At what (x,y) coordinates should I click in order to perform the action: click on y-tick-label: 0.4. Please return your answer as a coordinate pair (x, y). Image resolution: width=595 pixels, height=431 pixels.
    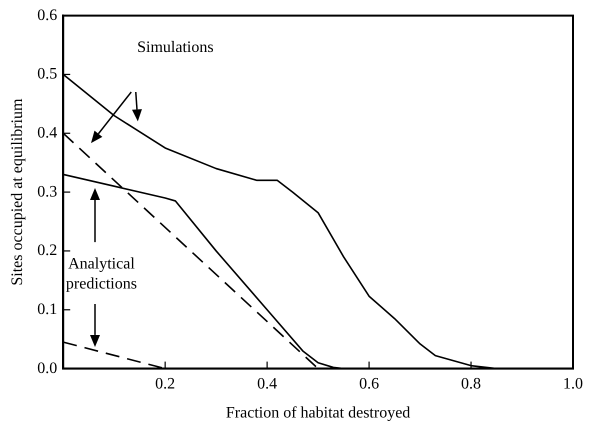
    Looking at the image, I should click on (47, 133).